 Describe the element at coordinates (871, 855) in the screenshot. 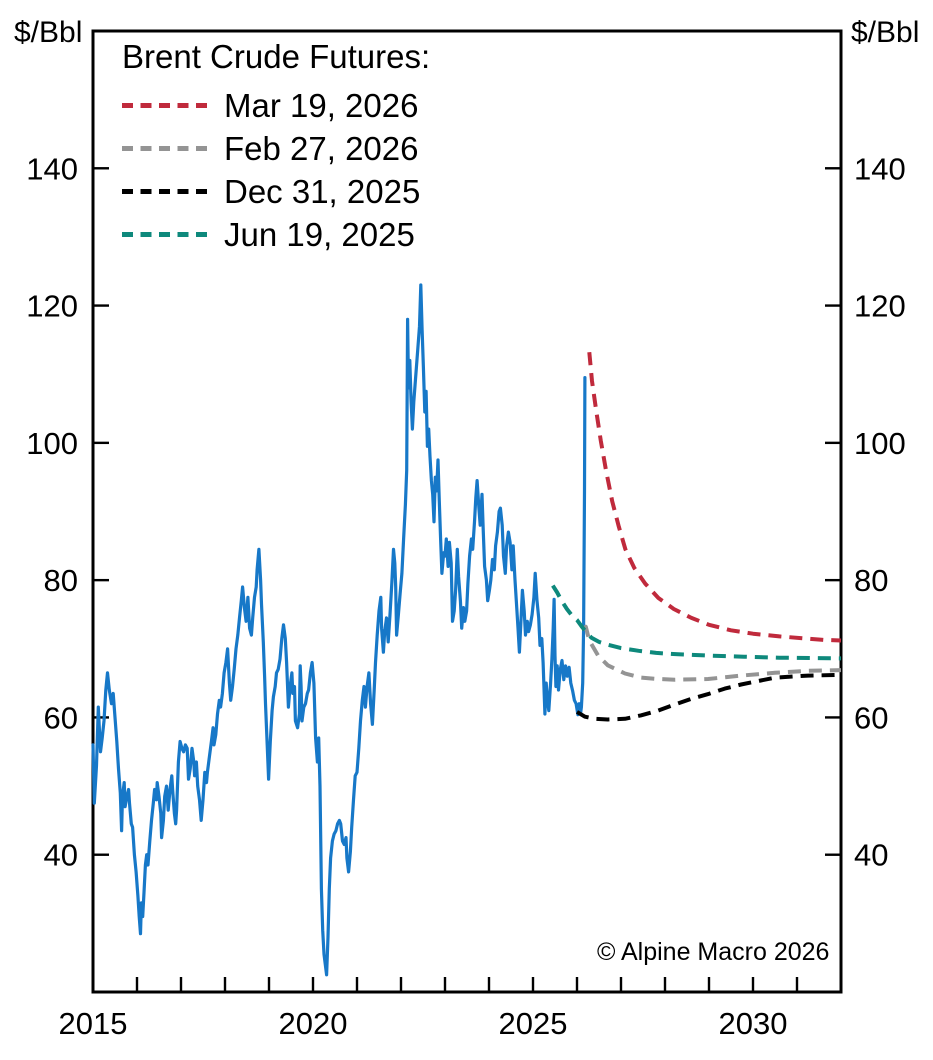

I see `y-axis-label-right: 40` at that location.